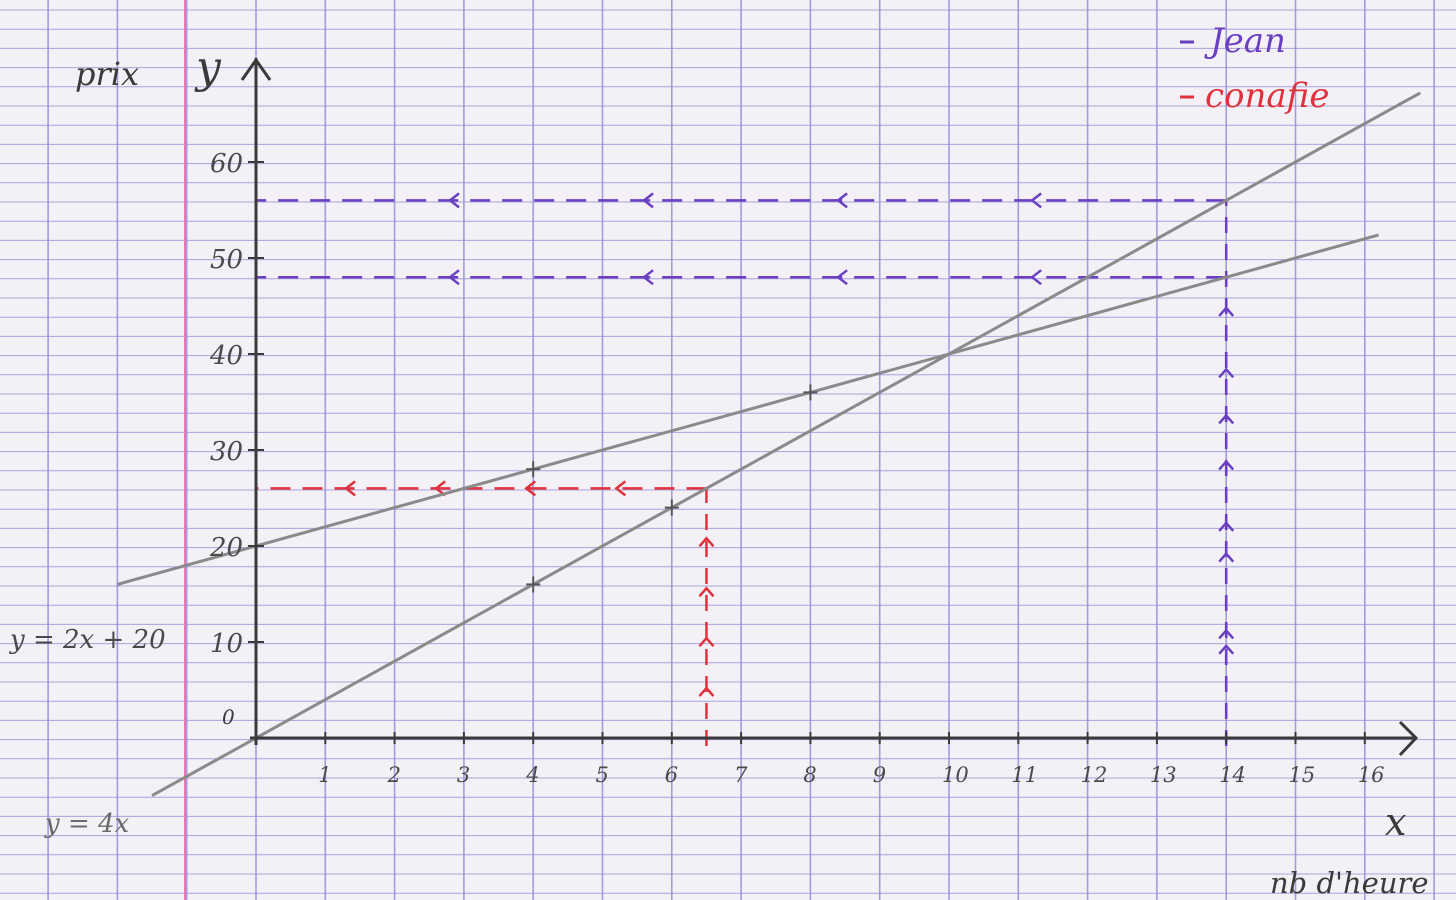 Image resolution: width=1456 pixels, height=900 pixels. What do you see at coordinates (463, 775) in the screenshot?
I see `x-tick-label: 3` at bounding box center [463, 775].